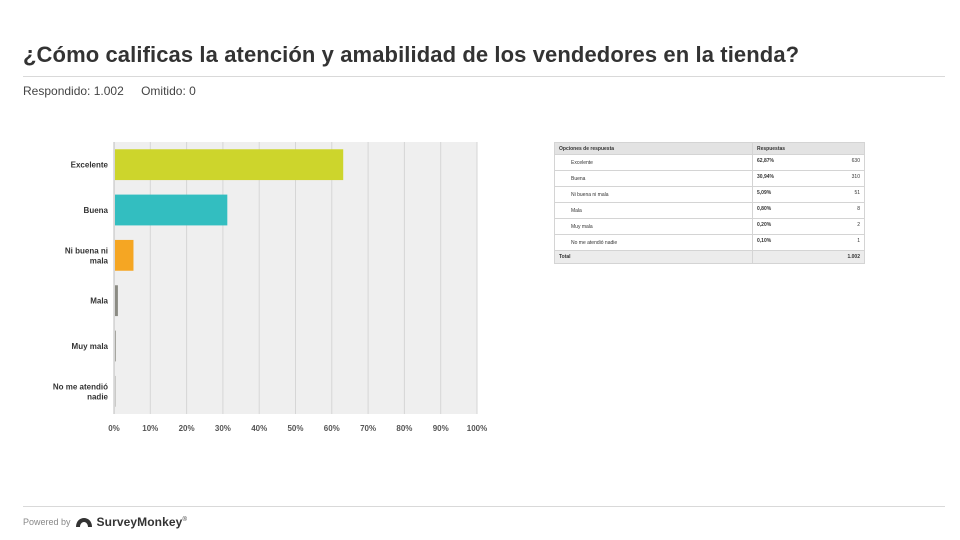 The height and width of the screenshot is (540, 960). I want to click on powered-by-label: Powered by, so click(47, 522).